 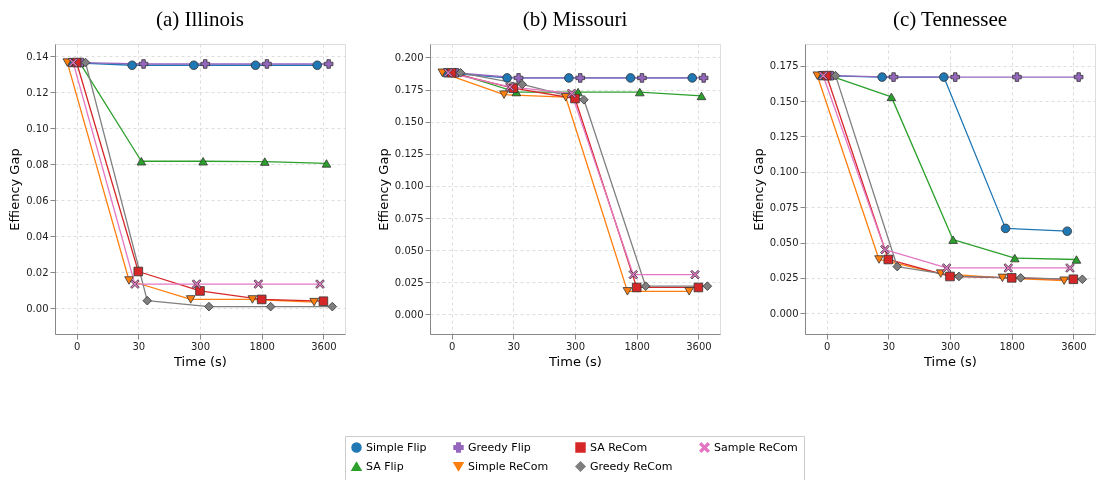 I want to click on legend-label: SA Flip, so click(x=385, y=466).